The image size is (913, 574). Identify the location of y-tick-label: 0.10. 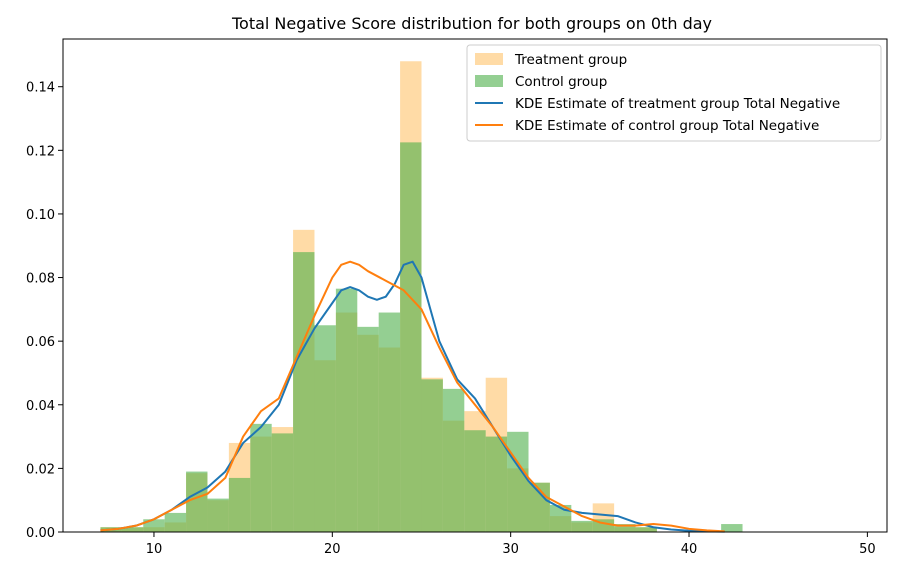
(40, 215).